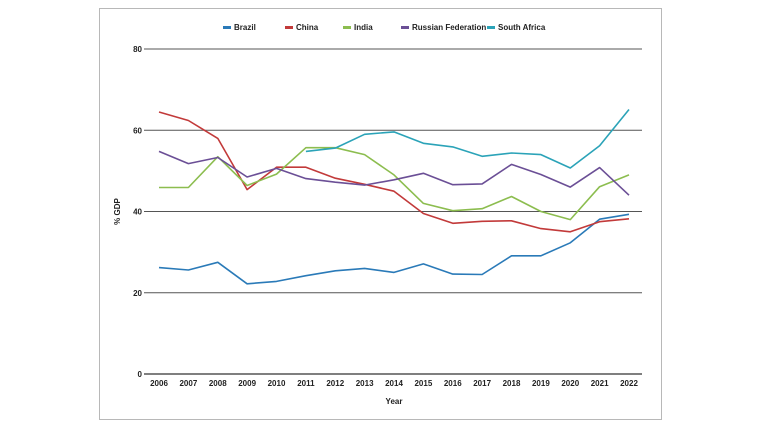 This screenshot has width=783, height=422. Describe the element at coordinates (347, 27) in the screenshot. I see `legend-swatch-india` at that location.